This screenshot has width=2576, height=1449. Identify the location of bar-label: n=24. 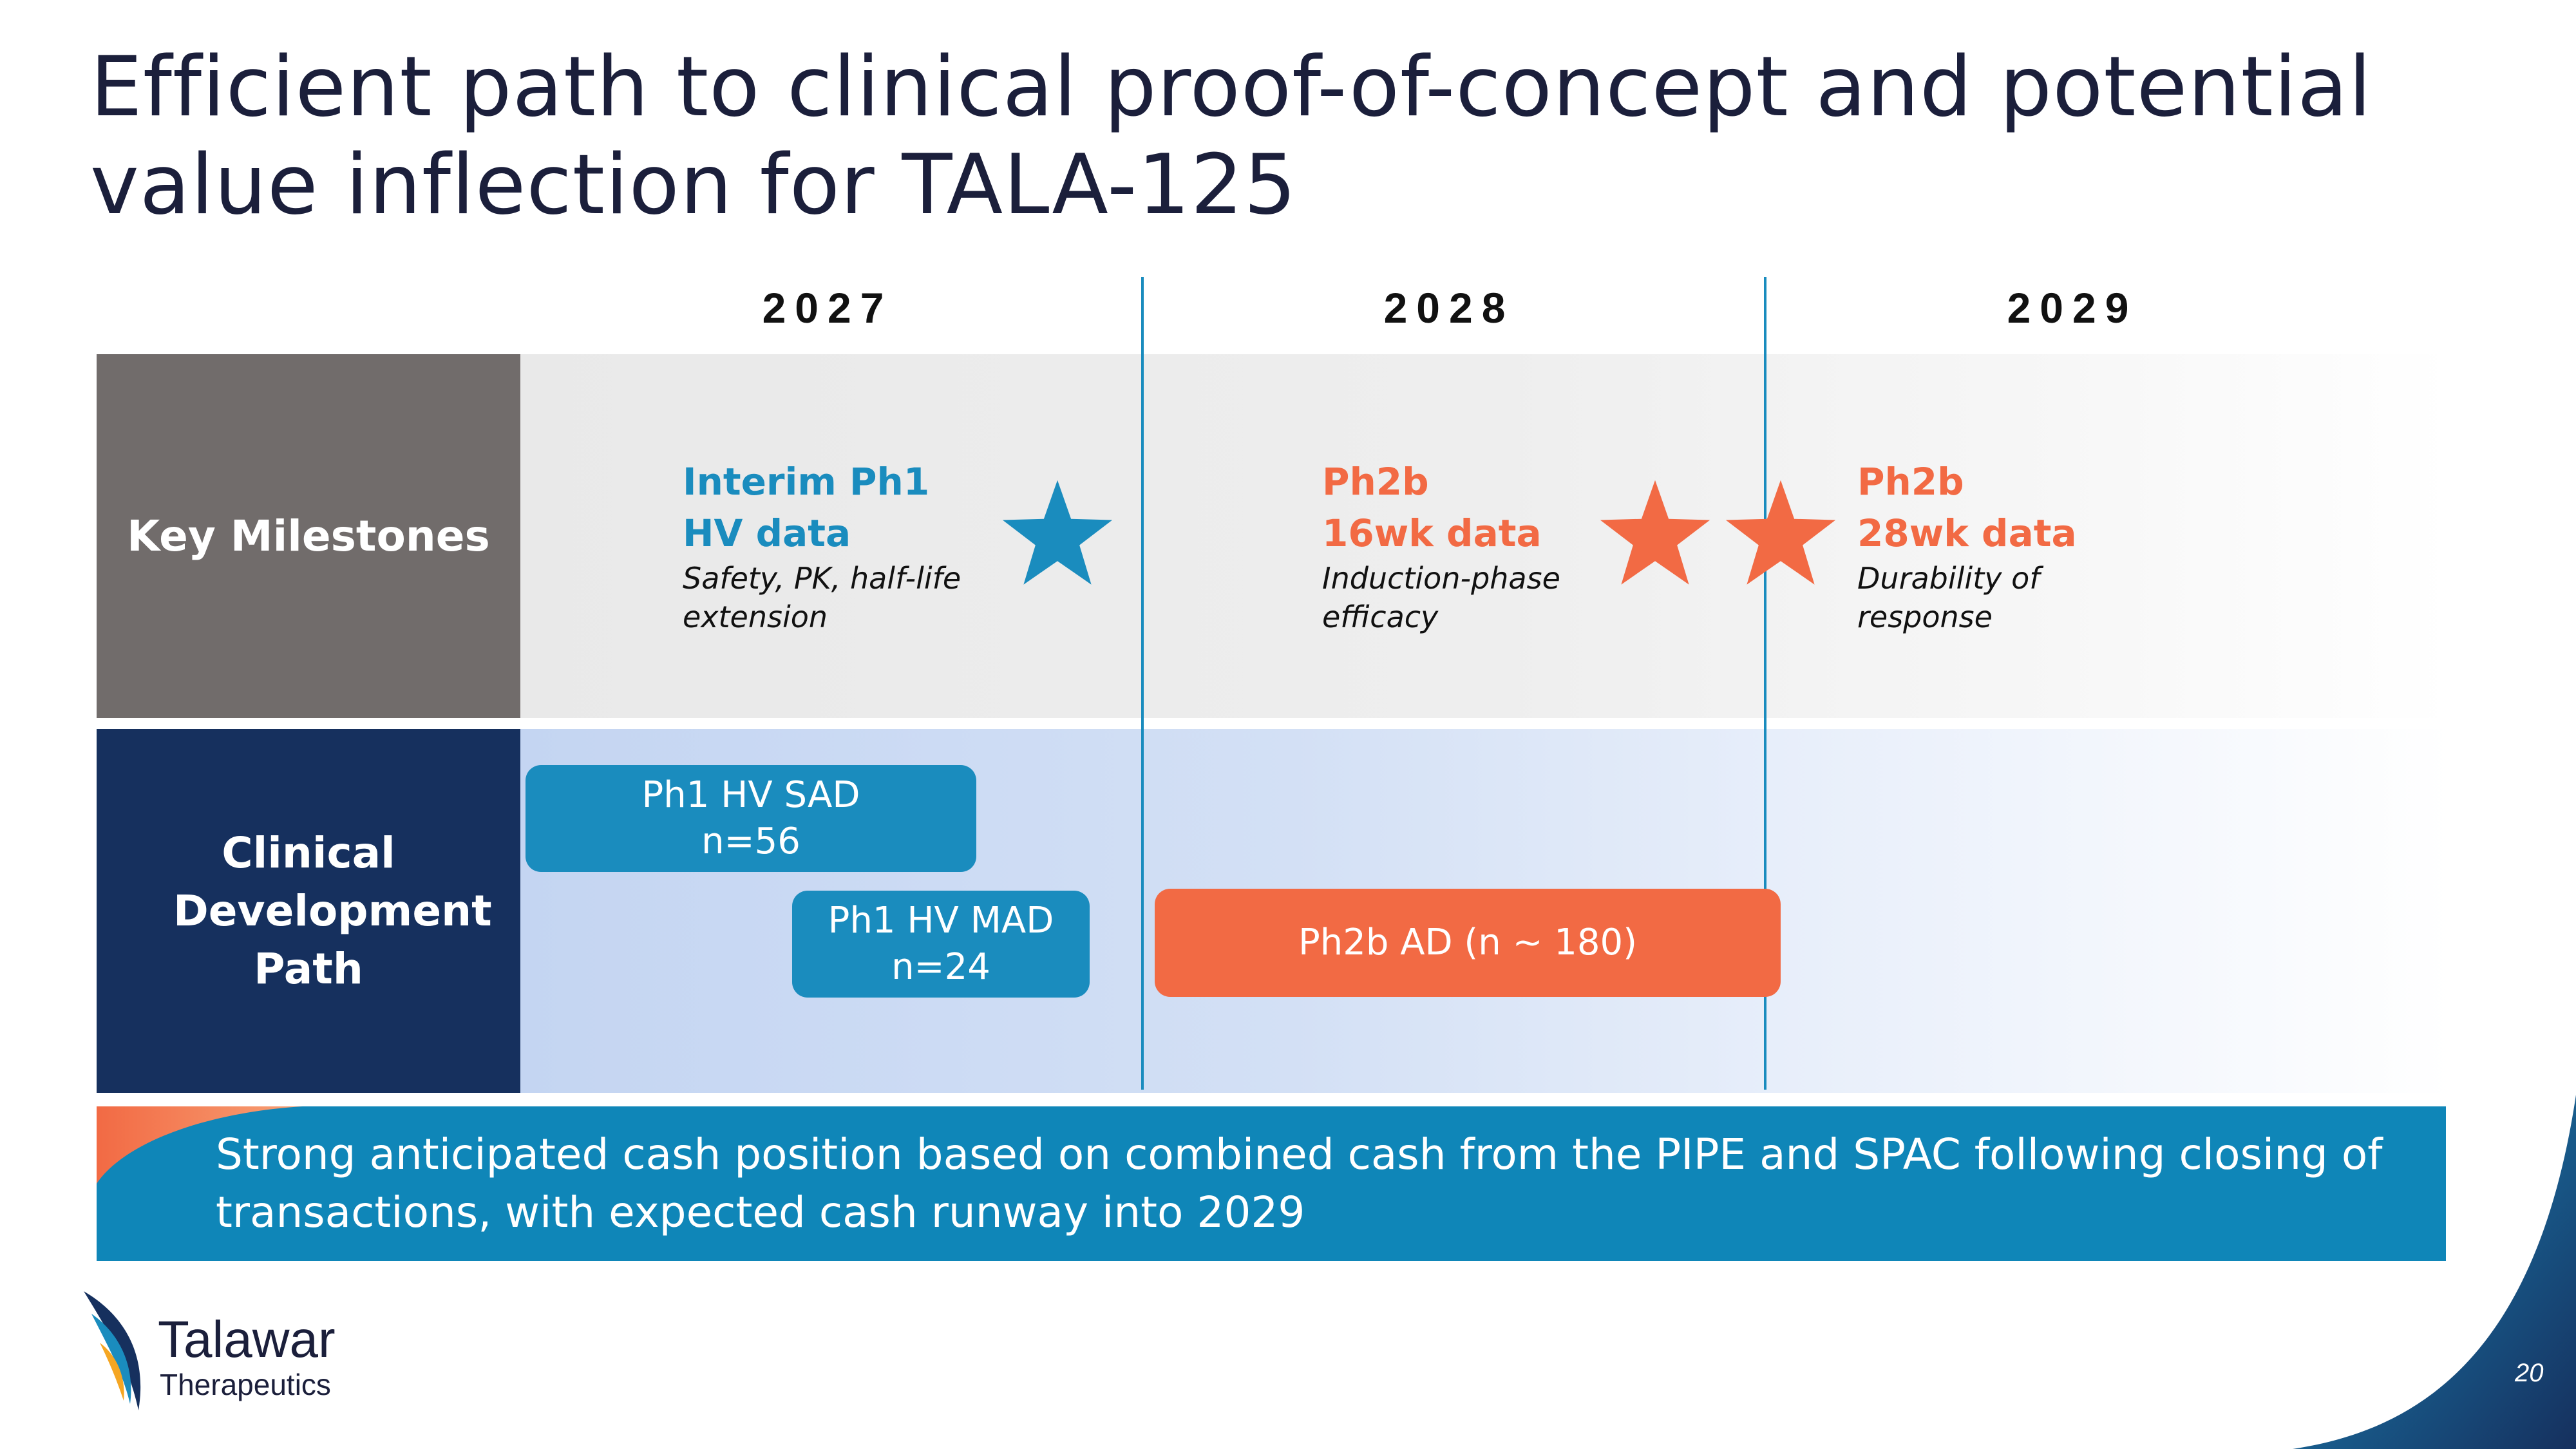
(941, 967).